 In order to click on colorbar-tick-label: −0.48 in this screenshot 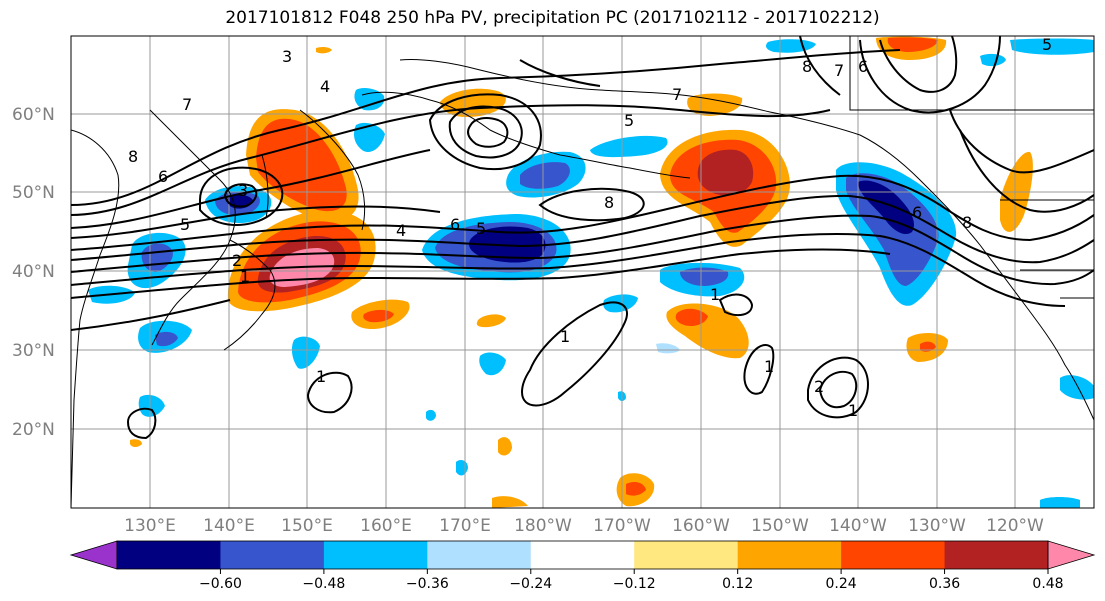, I will do `click(323, 584)`.